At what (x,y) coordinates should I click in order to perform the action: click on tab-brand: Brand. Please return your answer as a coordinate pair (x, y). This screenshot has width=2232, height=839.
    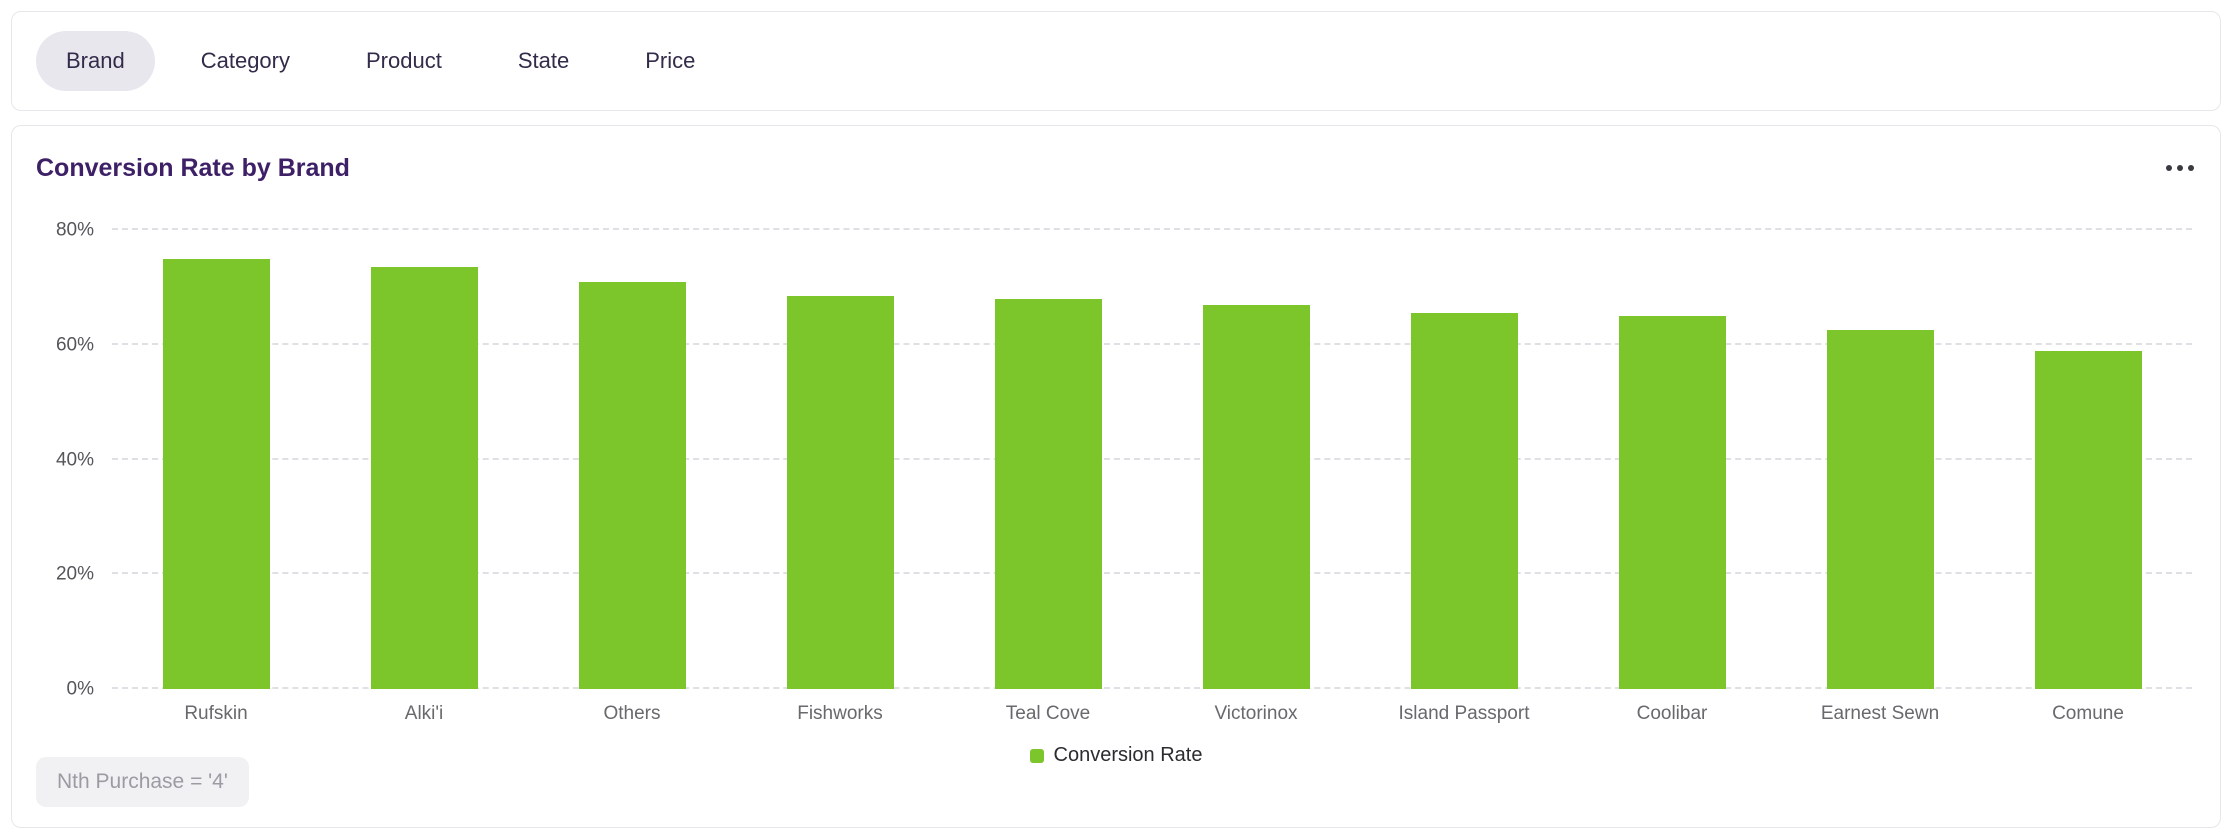
    Looking at the image, I should click on (95, 61).